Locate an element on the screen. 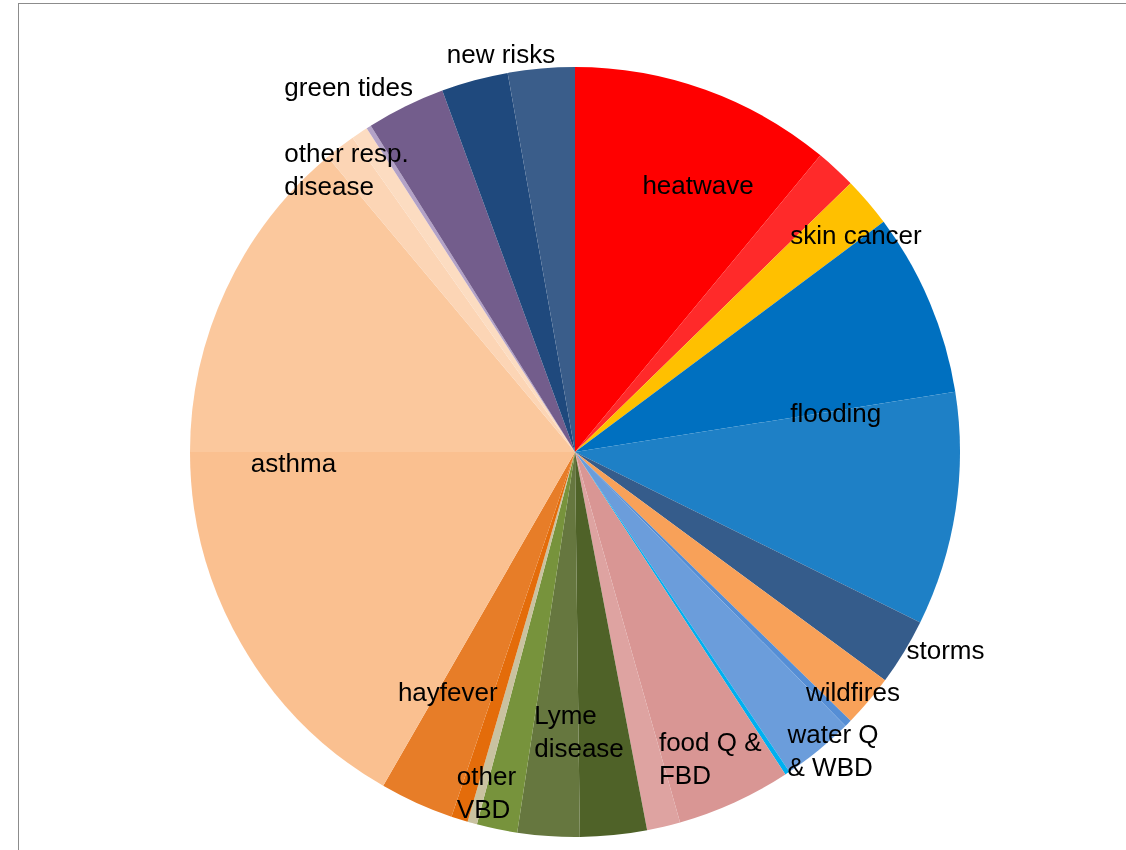  slice-label: new risks is located at coordinates (501, 54).